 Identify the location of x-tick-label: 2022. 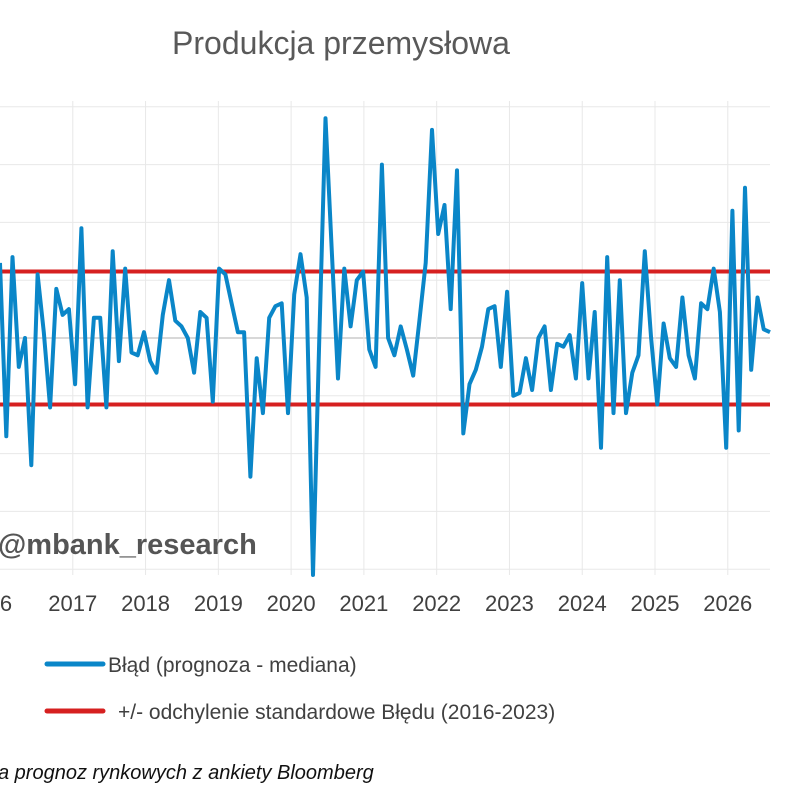
(436, 603).